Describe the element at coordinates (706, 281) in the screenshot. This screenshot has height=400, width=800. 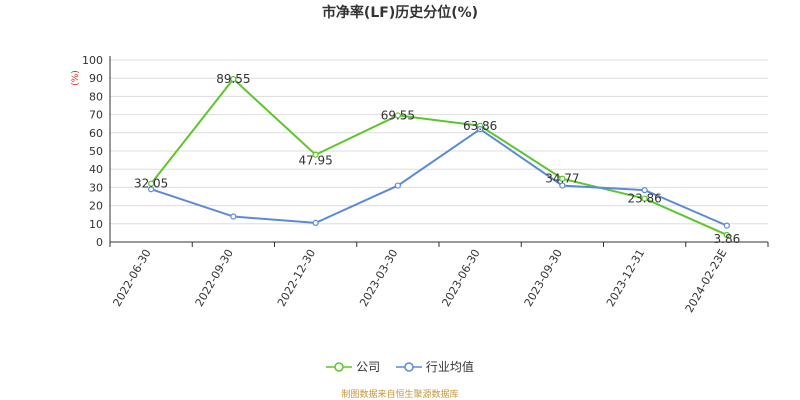
I see `x-tick-label: 2024-02-23E` at that location.